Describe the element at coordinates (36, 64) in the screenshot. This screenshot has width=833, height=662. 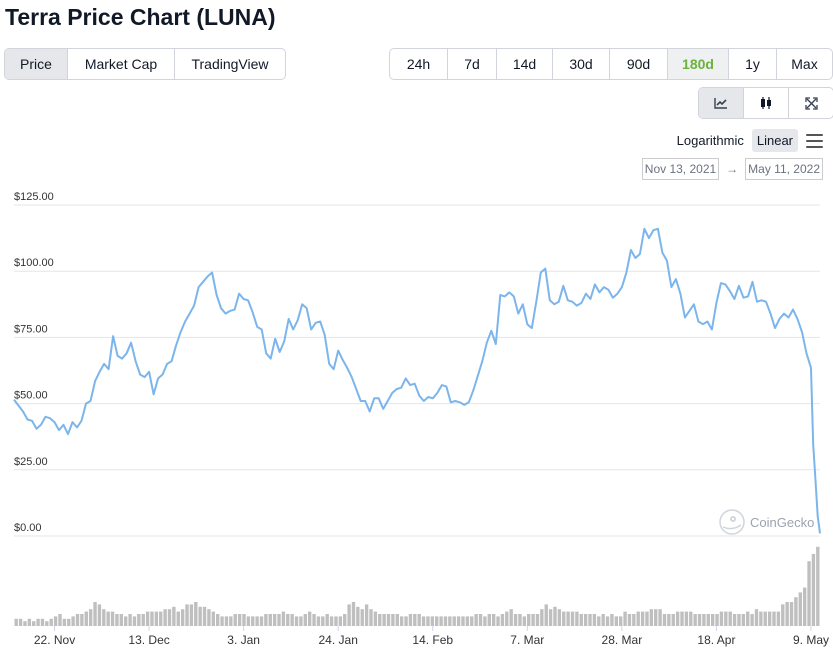
I see `tab-price: Price` at that location.